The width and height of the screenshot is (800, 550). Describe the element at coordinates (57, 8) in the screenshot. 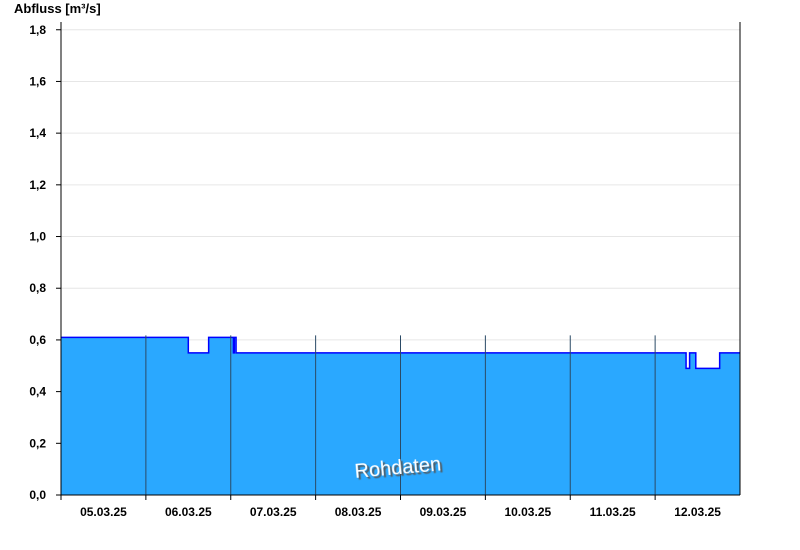

I see `y-axis-title: Abfluss [m³/s]` at that location.